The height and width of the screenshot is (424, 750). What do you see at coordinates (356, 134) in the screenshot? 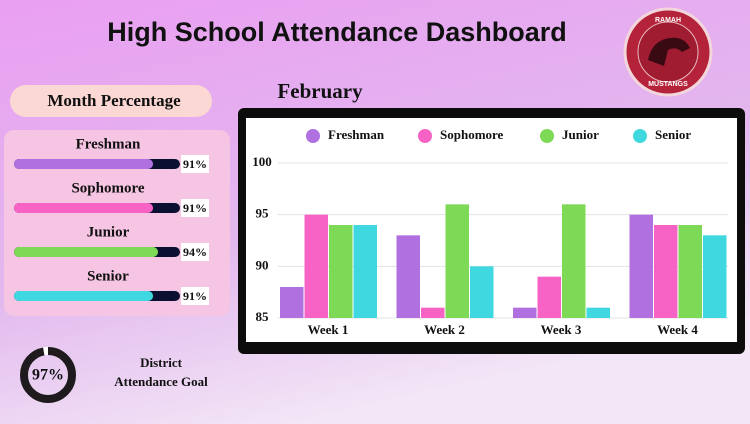
I see `legend-label: Freshman` at bounding box center [356, 134].